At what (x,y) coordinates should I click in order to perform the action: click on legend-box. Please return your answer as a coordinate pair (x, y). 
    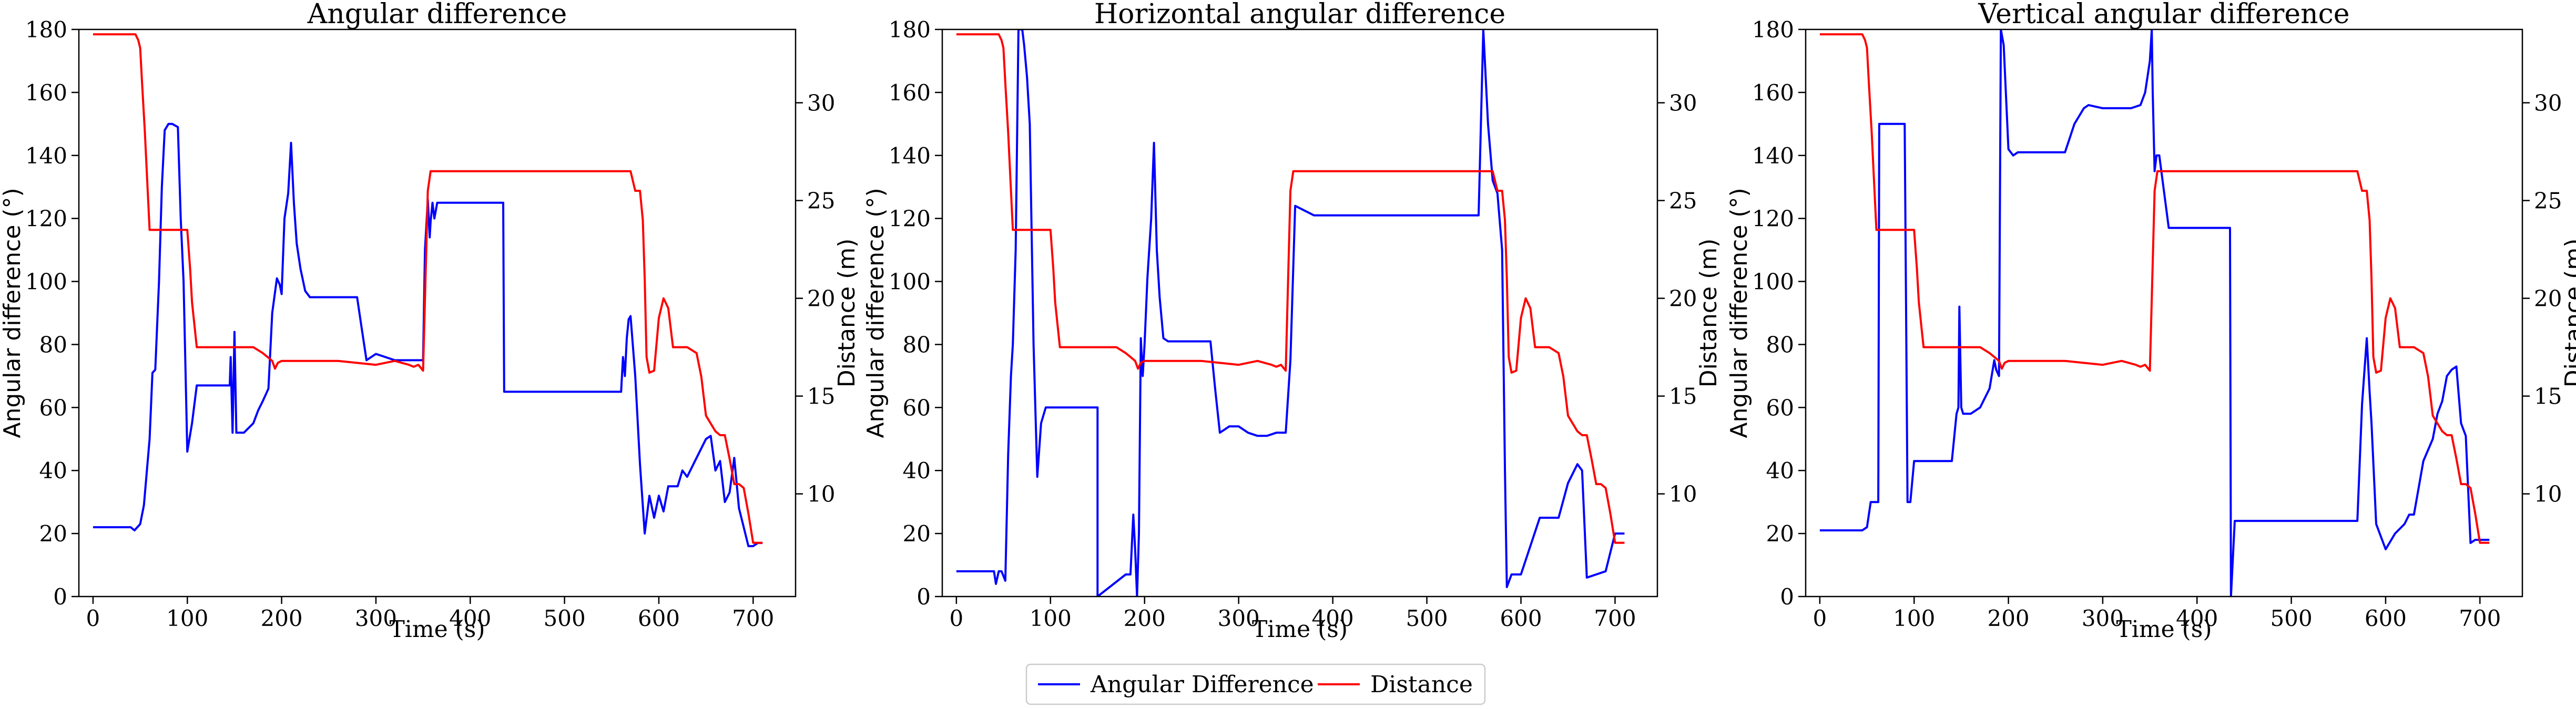
    Looking at the image, I should click on (1255, 684).